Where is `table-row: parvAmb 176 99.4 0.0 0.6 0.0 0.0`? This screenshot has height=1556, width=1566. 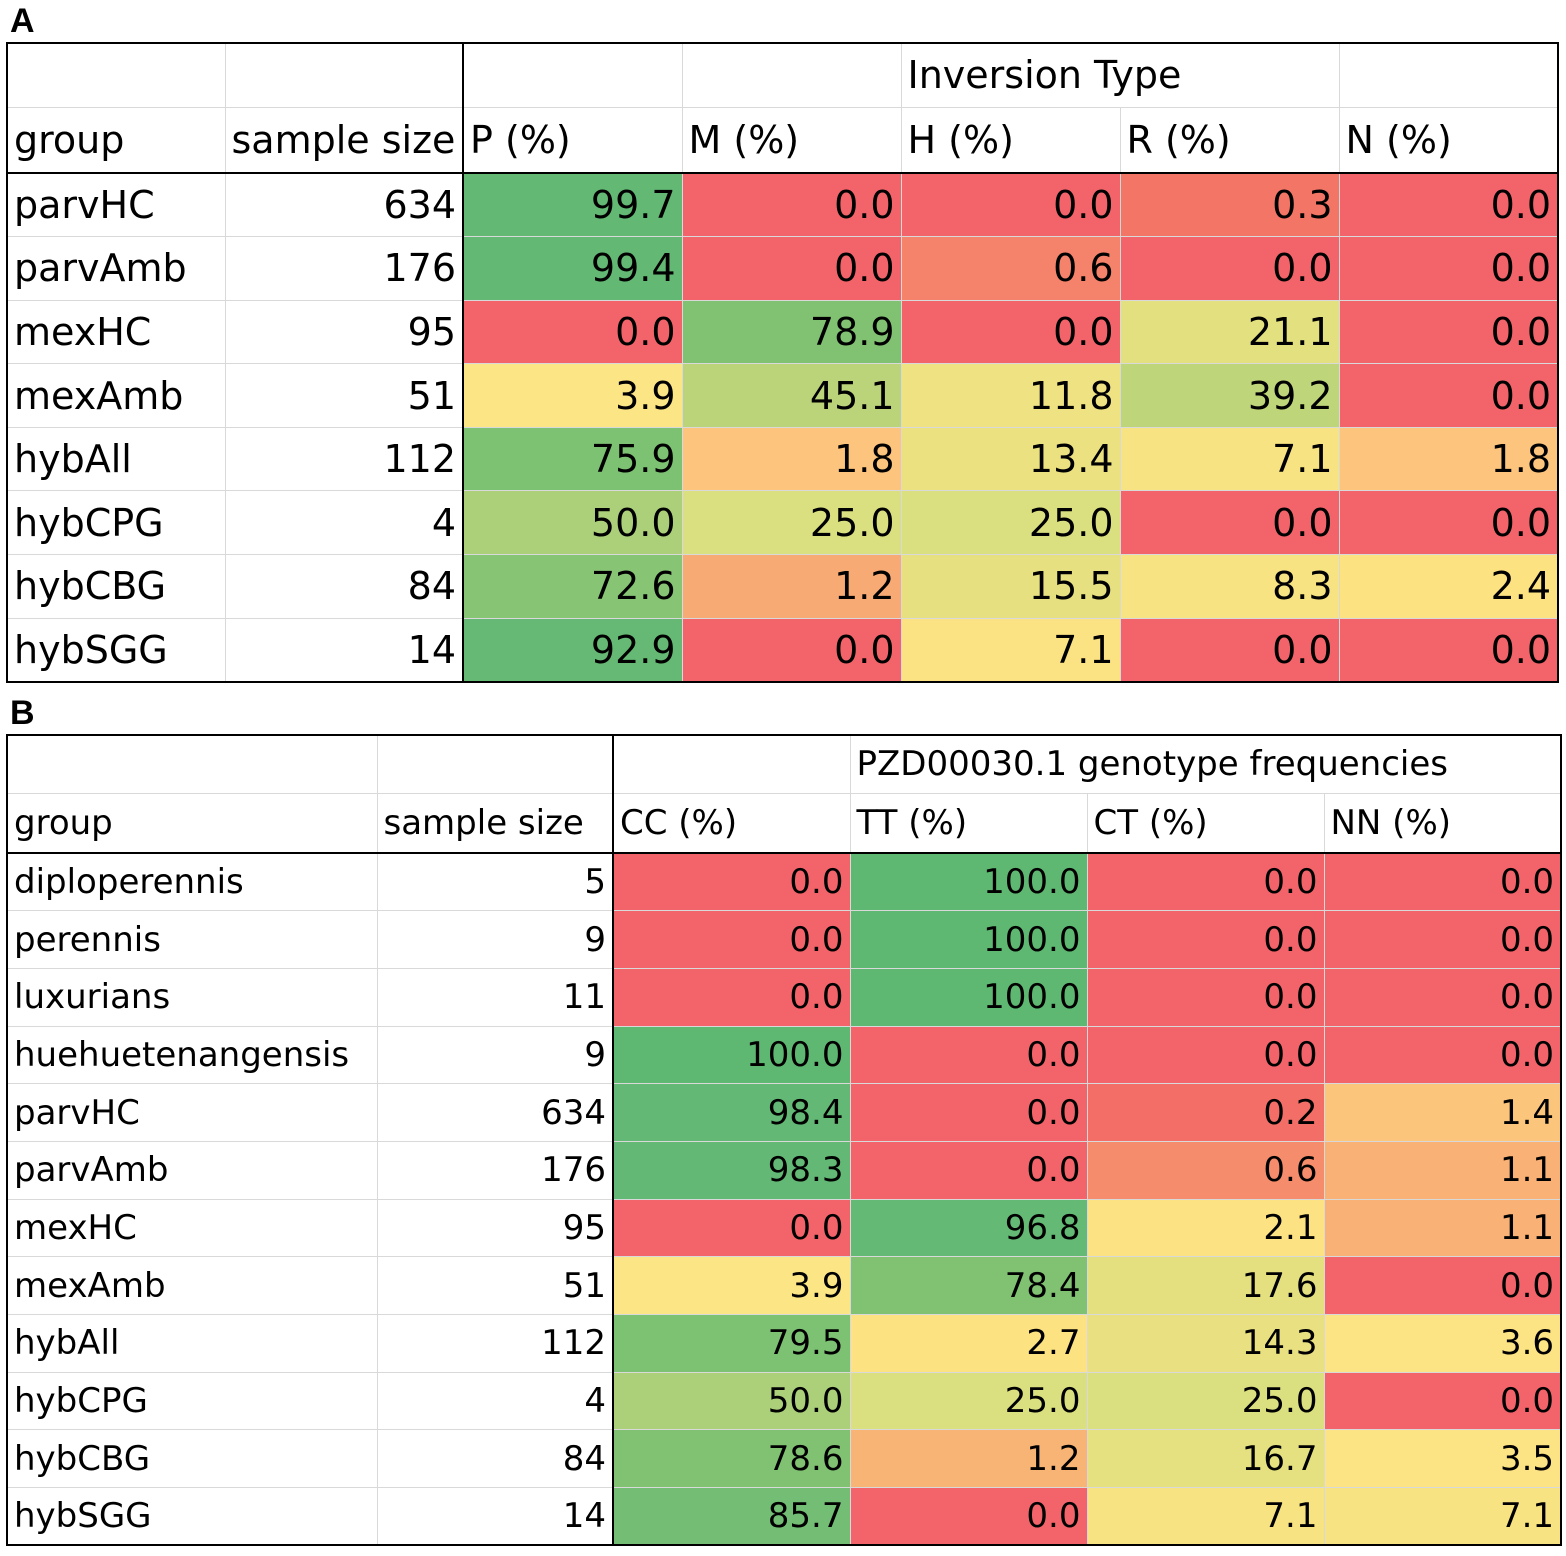 table-row: parvAmb 176 99.4 0.0 0.6 0.0 0.0 is located at coordinates (782, 268).